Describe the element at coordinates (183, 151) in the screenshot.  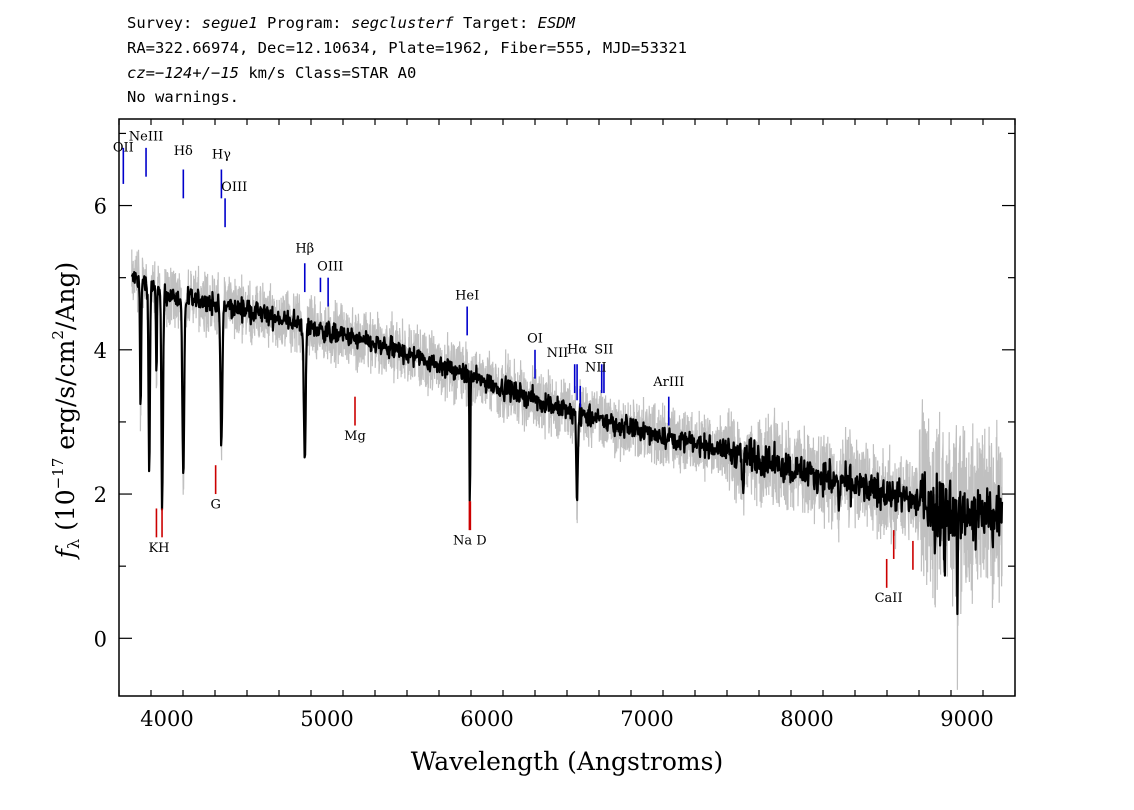
I see `line-label-h: Hδ` at that location.